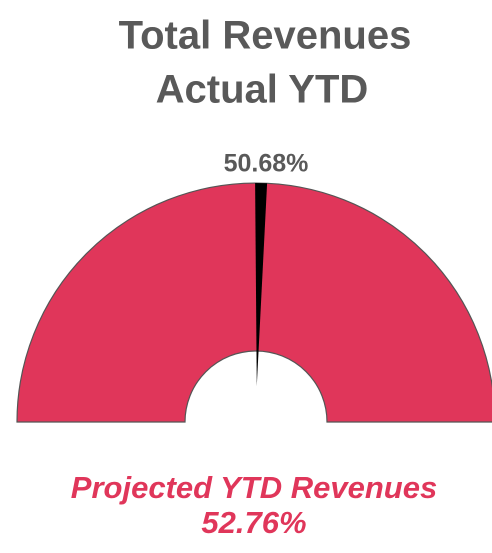  Describe the element at coordinates (261, 285) in the screenshot. I see `needle` at that location.